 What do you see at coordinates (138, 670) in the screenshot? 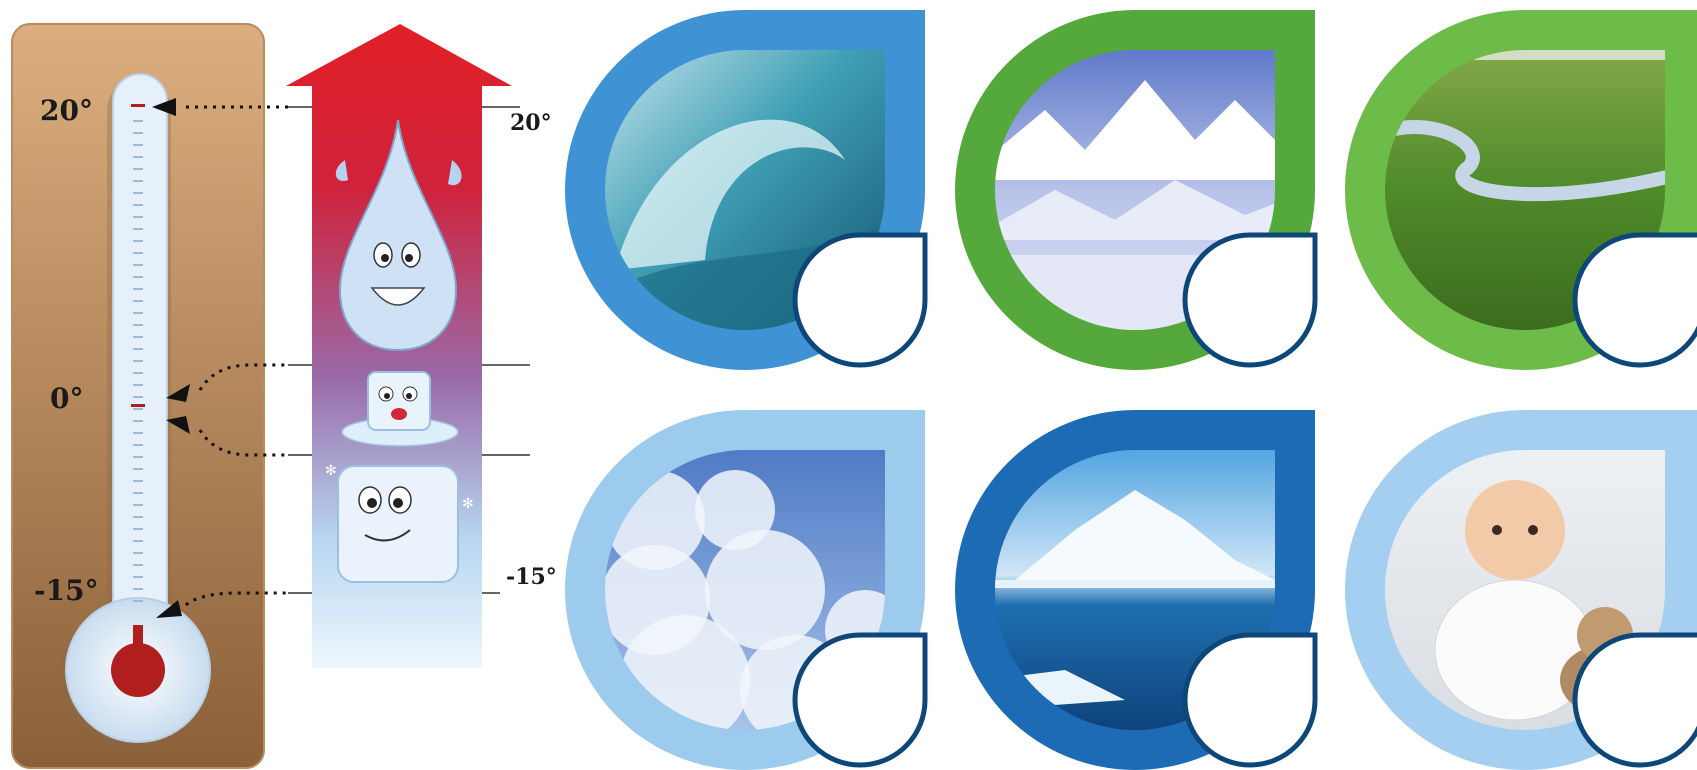
I see `thermometer-mercury-bulb` at bounding box center [138, 670].